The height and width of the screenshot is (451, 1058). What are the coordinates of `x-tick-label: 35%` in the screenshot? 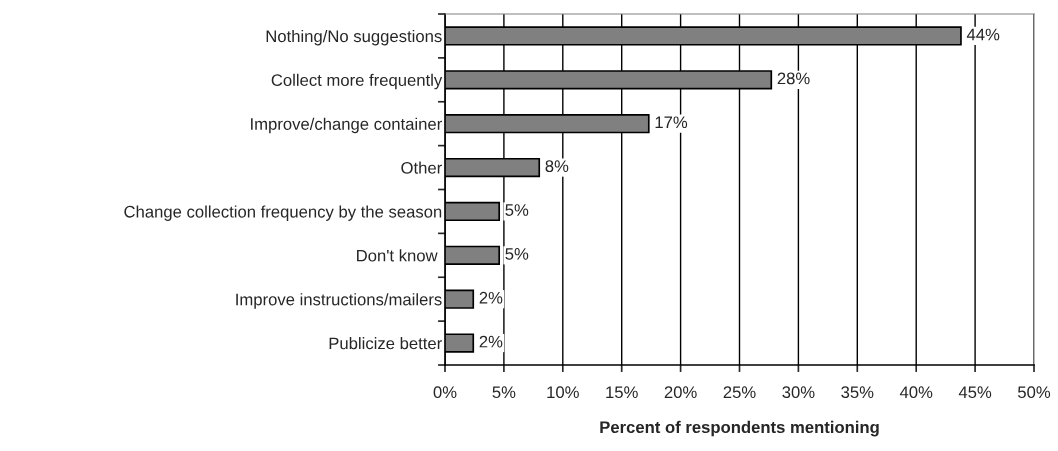 It's located at (857, 392).